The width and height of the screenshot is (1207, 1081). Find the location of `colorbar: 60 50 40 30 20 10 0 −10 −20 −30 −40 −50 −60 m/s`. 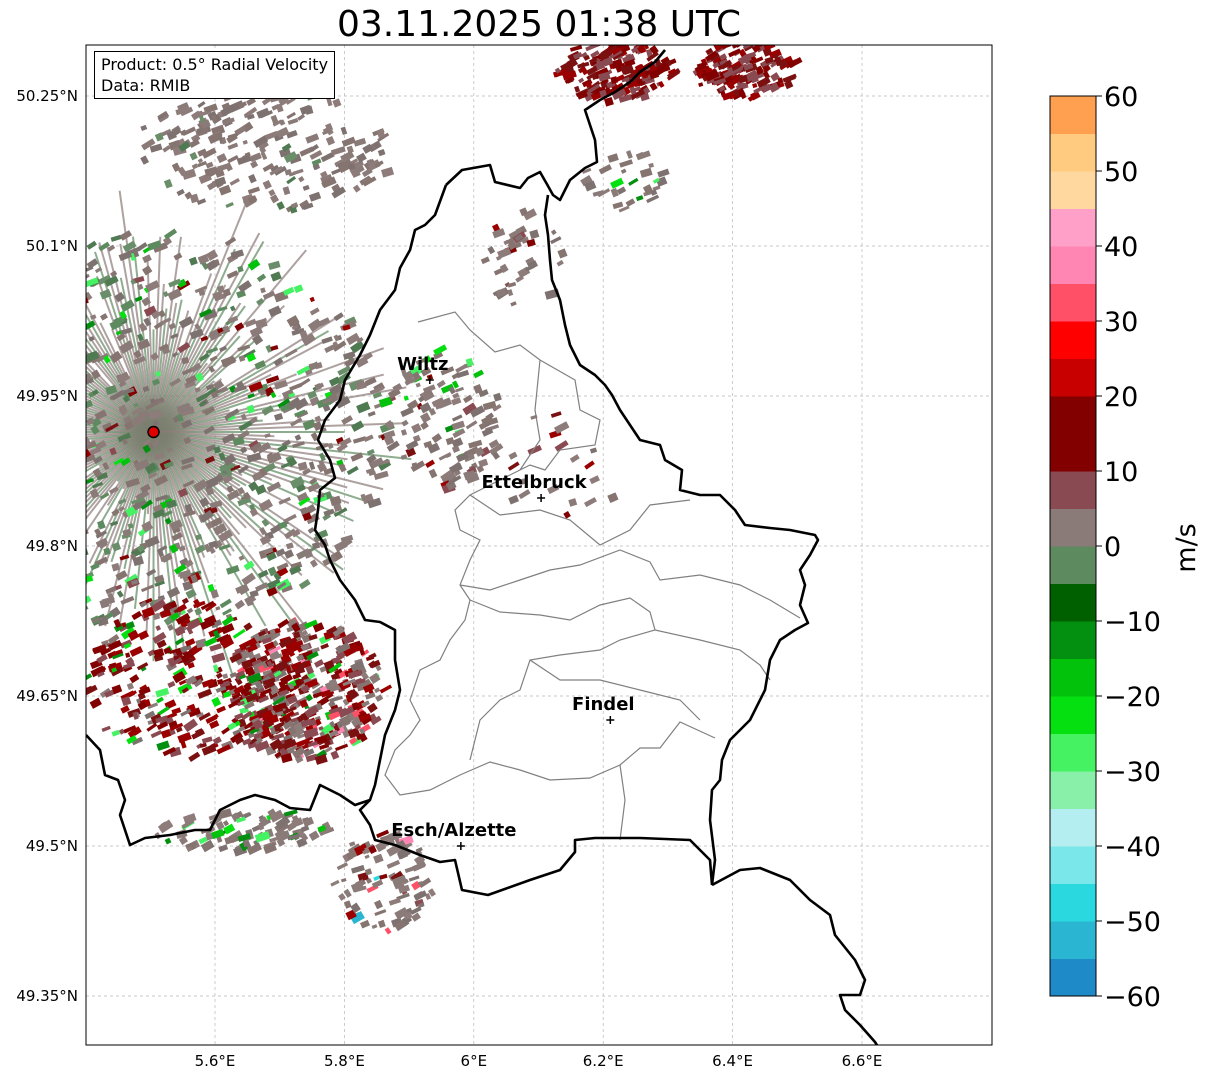

colorbar: 60 50 40 30 20 10 0 −10 −20 −30 −40 −50 −60 m/s is located at coordinates (1125, 547).